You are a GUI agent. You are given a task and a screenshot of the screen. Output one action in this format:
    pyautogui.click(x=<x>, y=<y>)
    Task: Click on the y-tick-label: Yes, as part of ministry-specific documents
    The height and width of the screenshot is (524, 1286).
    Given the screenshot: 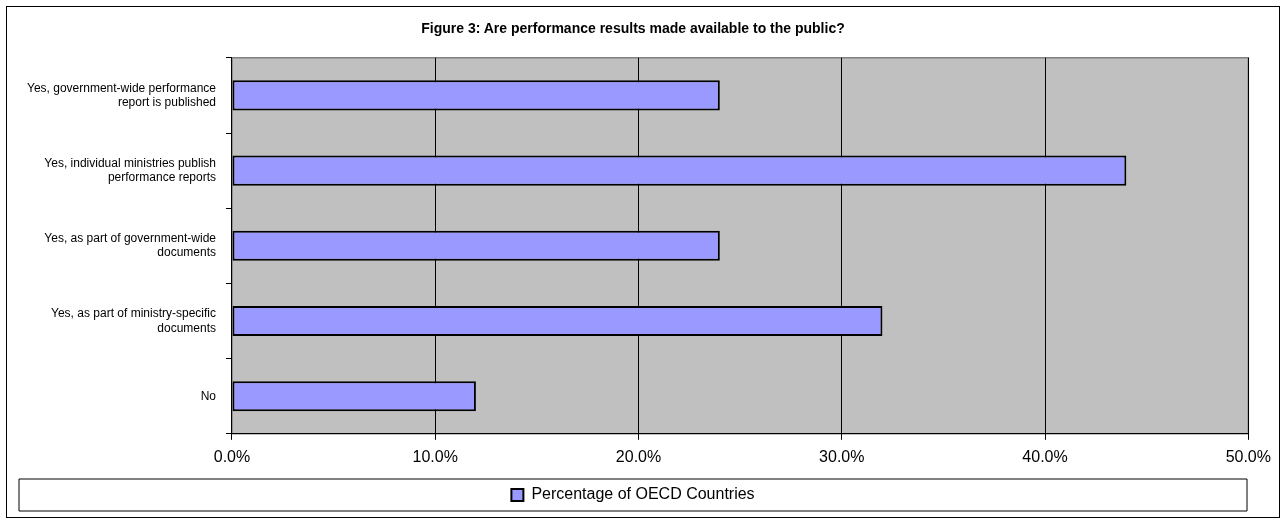 What is the action you would take?
    pyautogui.click(x=133, y=320)
    